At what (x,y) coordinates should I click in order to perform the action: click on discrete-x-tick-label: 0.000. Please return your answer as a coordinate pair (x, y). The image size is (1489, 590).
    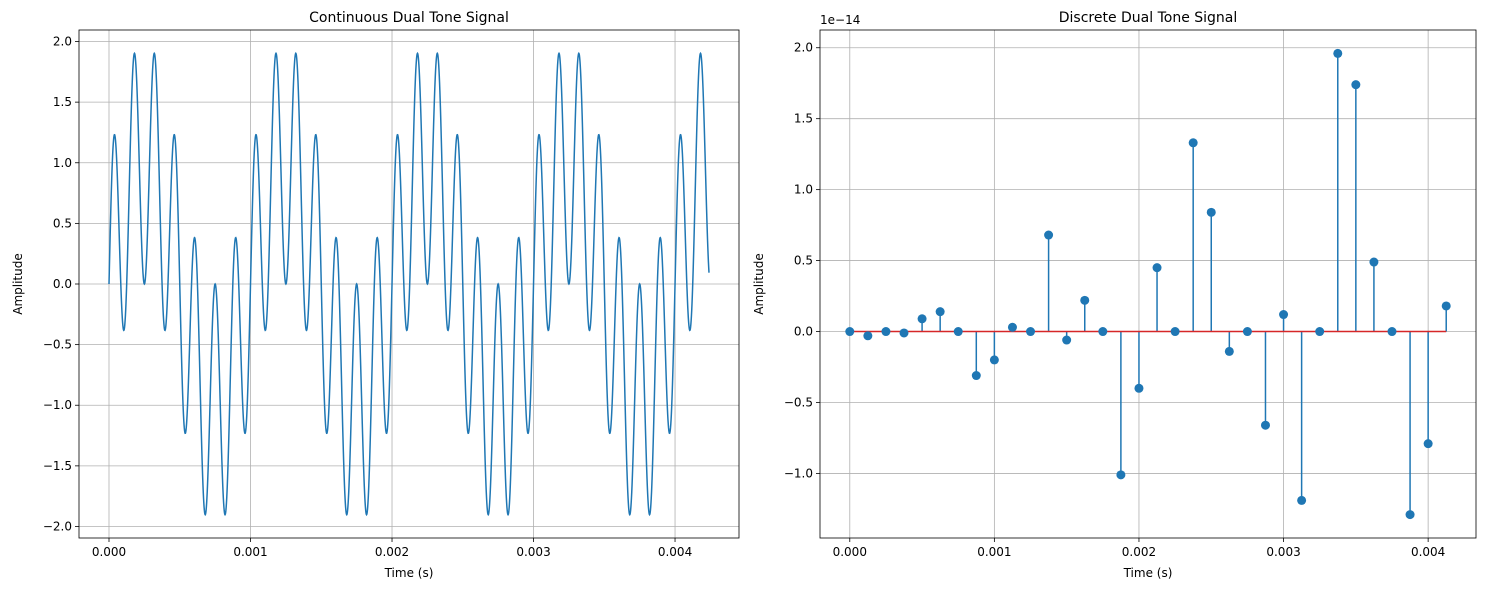
    Looking at the image, I should click on (850, 552).